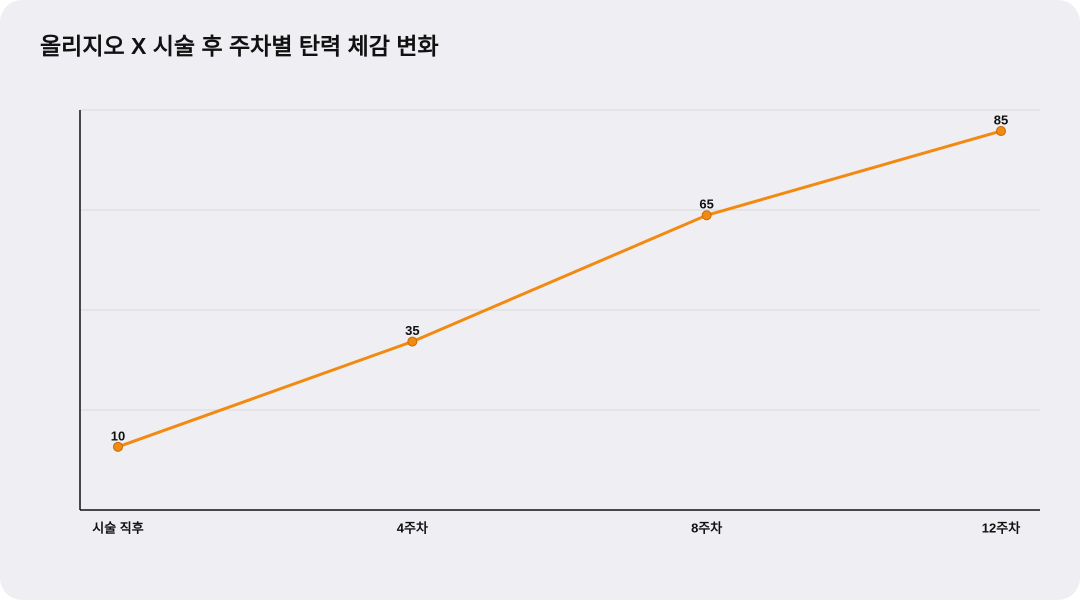  Describe the element at coordinates (1001, 527) in the screenshot. I see `x-tick-label: 12주차` at that location.